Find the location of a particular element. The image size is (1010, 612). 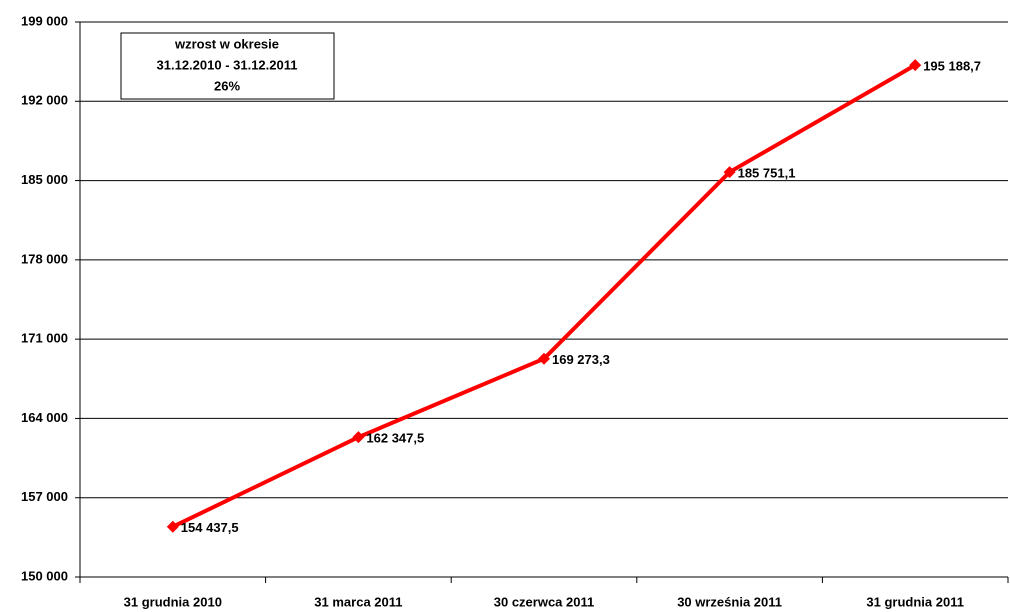

value-label: 154 437,5 is located at coordinates (210, 527).